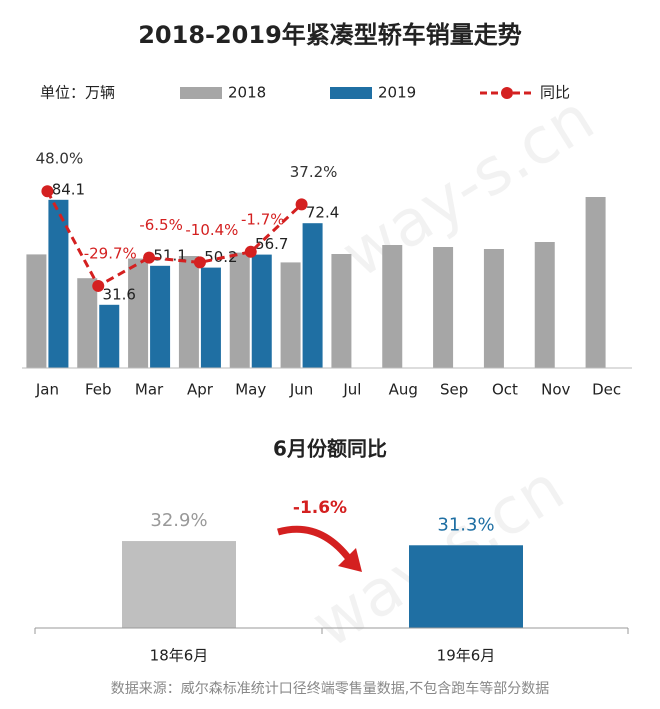 Image resolution: width=660 pixels, height=709 pixels. Describe the element at coordinates (606, 390) in the screenshot. I see `x-tick-label: Dec` at that location.